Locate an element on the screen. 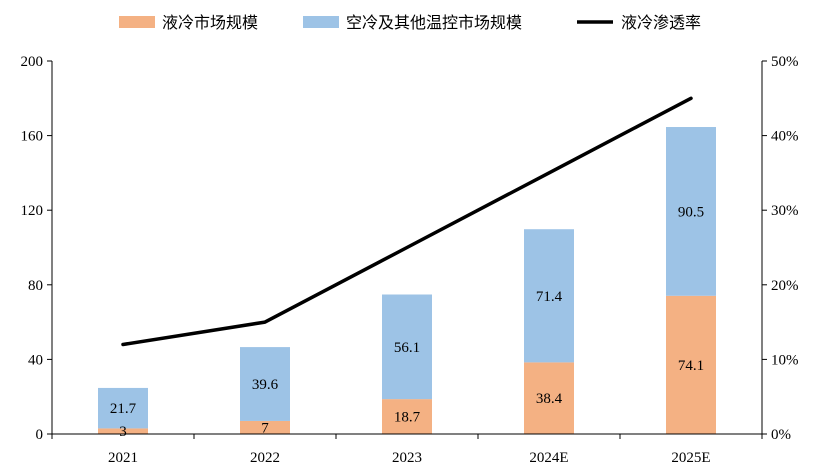  y-right-tick-label-0: 0% is located at coordinates (781, 435).